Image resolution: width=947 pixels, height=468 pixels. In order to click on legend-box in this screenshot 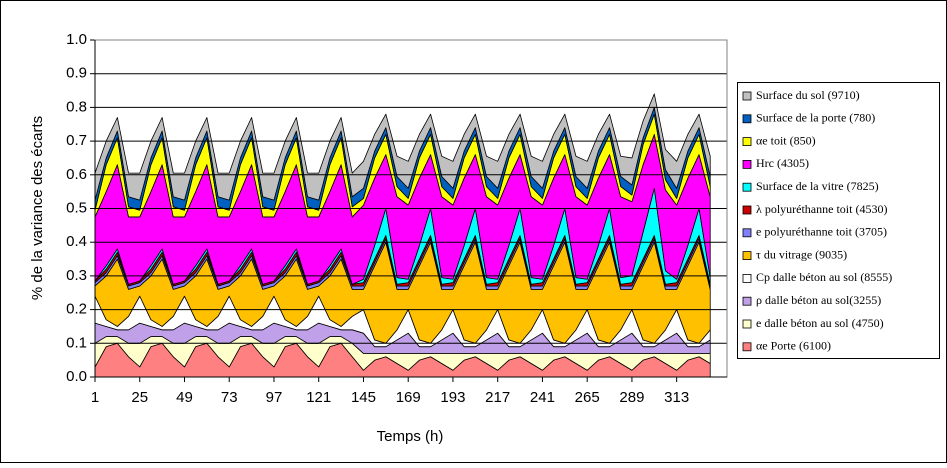, I will do `click(838, 220)`.